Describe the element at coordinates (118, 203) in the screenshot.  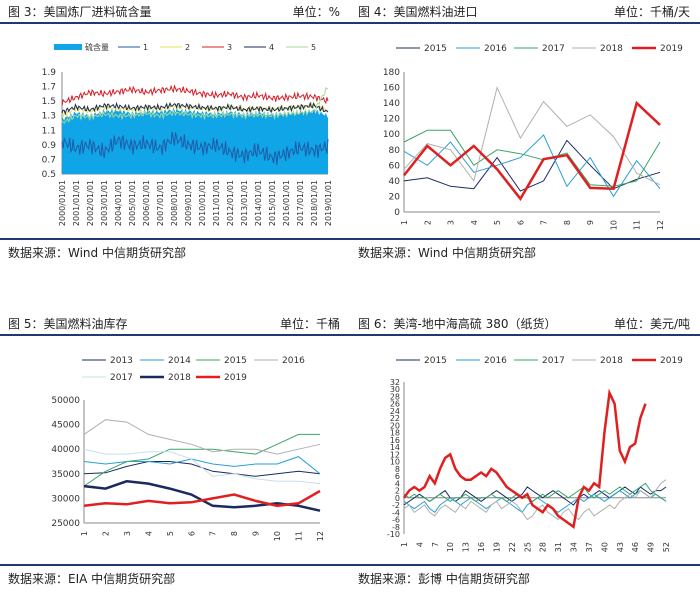
I see `x-tick-label: 2004/01/01` at that location.